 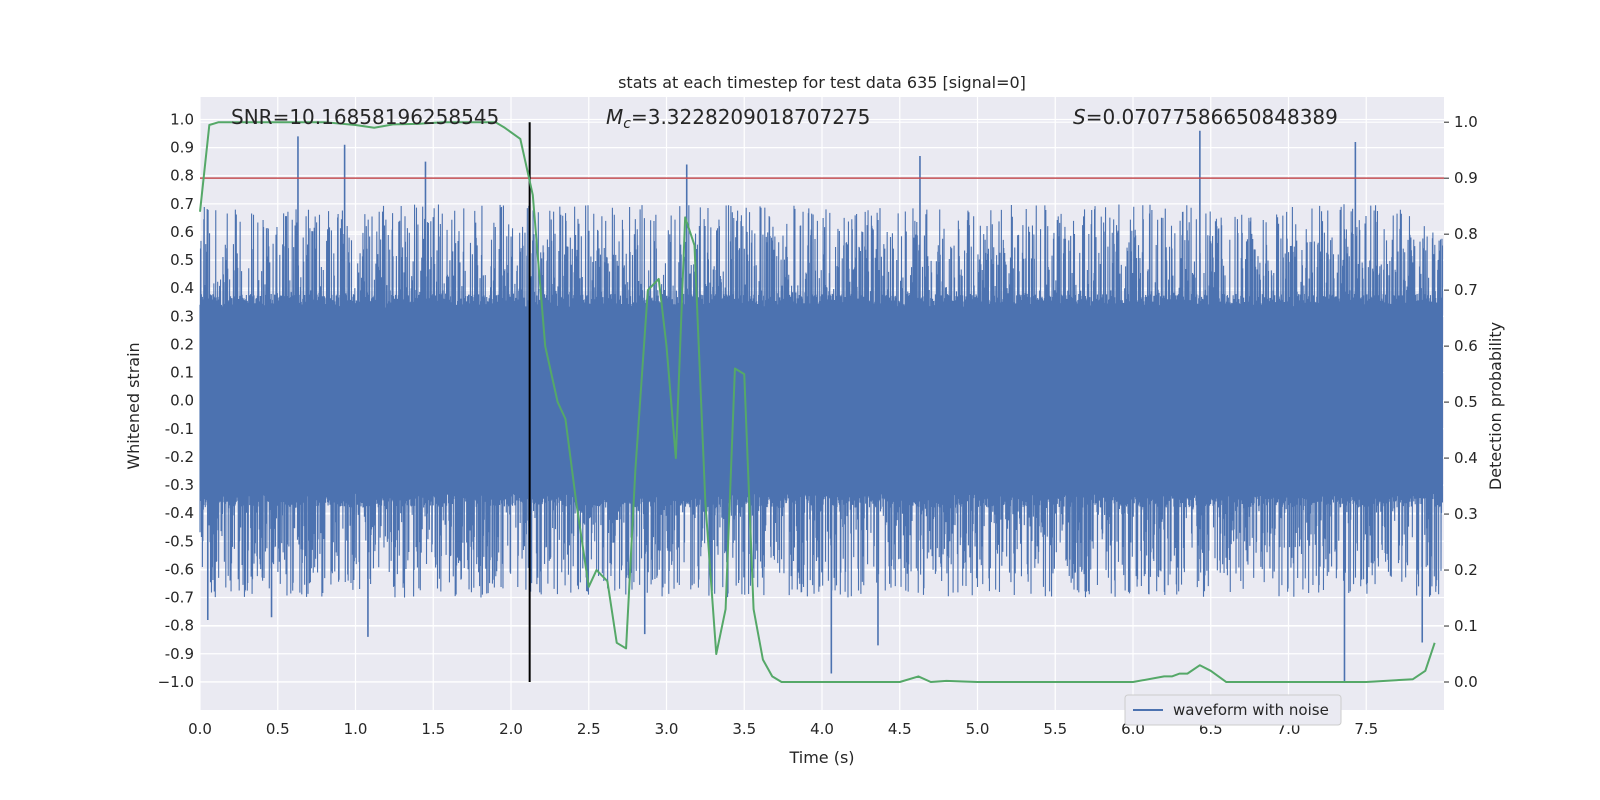 What do you see at coordinates (133, 405) in the screenshot?
I see `left-y-axis-label: Whitened strain` at bounding box center [133, 405].